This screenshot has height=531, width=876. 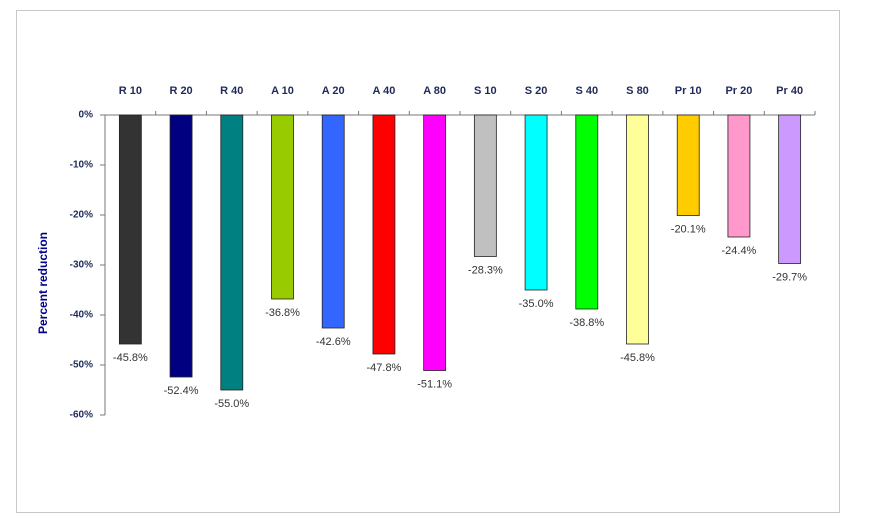 I want to click on value-label: -55.0%, so click(x=231, y=404).